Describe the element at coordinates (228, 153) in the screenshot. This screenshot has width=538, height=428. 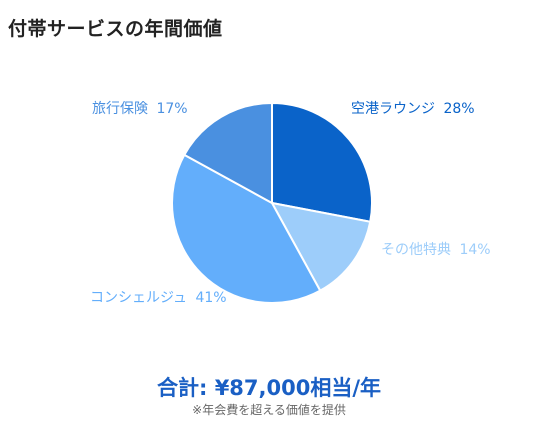
I see `pie-slice-insurance` at that location.